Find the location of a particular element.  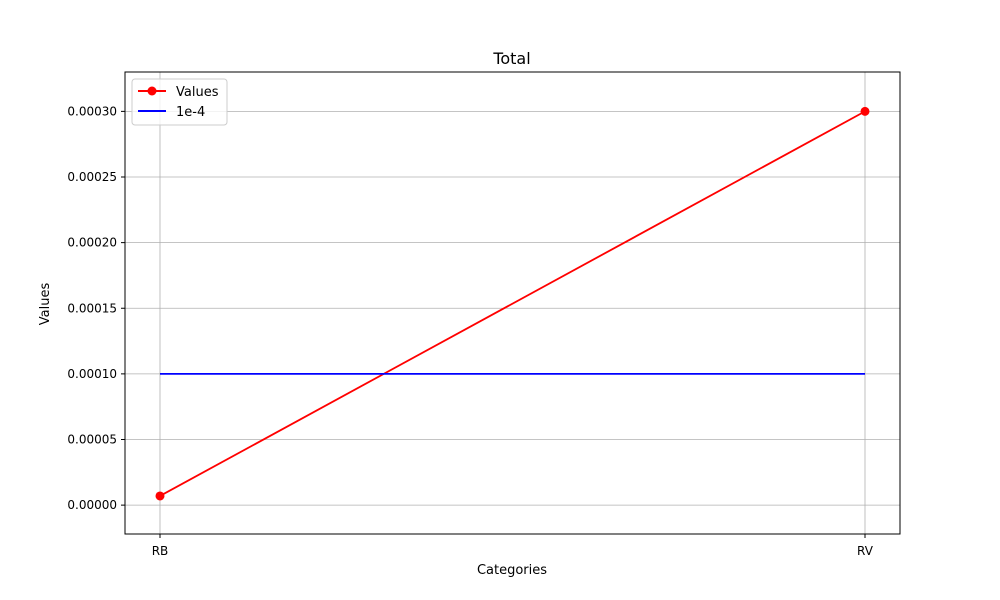

legend-marker-values is located at coordinates (152, 91).